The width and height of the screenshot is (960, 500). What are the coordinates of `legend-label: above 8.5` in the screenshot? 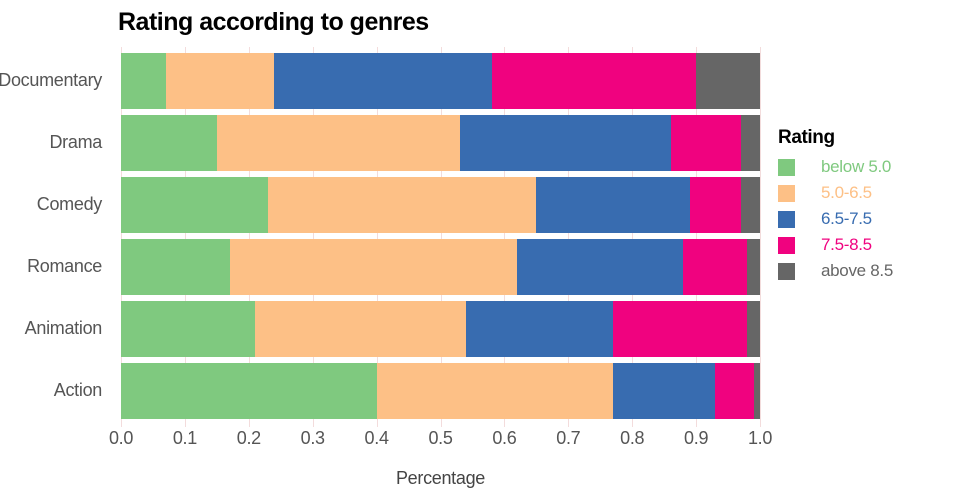 It's located at (857, 270).